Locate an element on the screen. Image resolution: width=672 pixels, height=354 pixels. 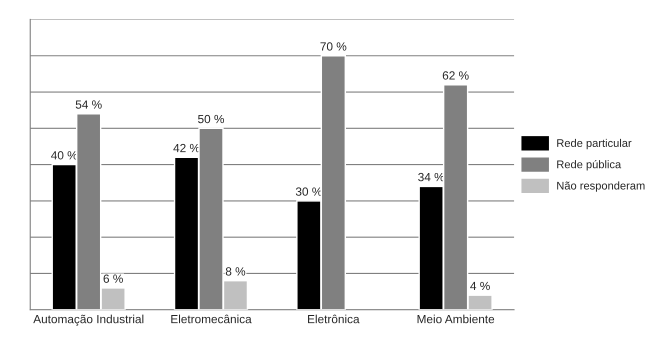
data-label: 4 % is located at coordinates (480, 286).